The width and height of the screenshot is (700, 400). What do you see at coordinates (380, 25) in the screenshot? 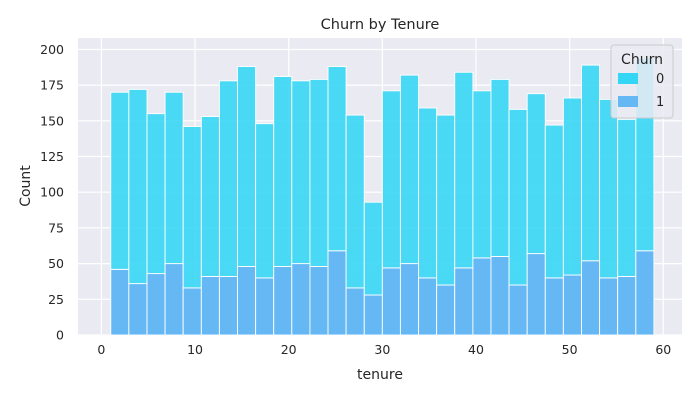
I see `chart-title: Churn by Tenure` at bounding box center [380, 25].